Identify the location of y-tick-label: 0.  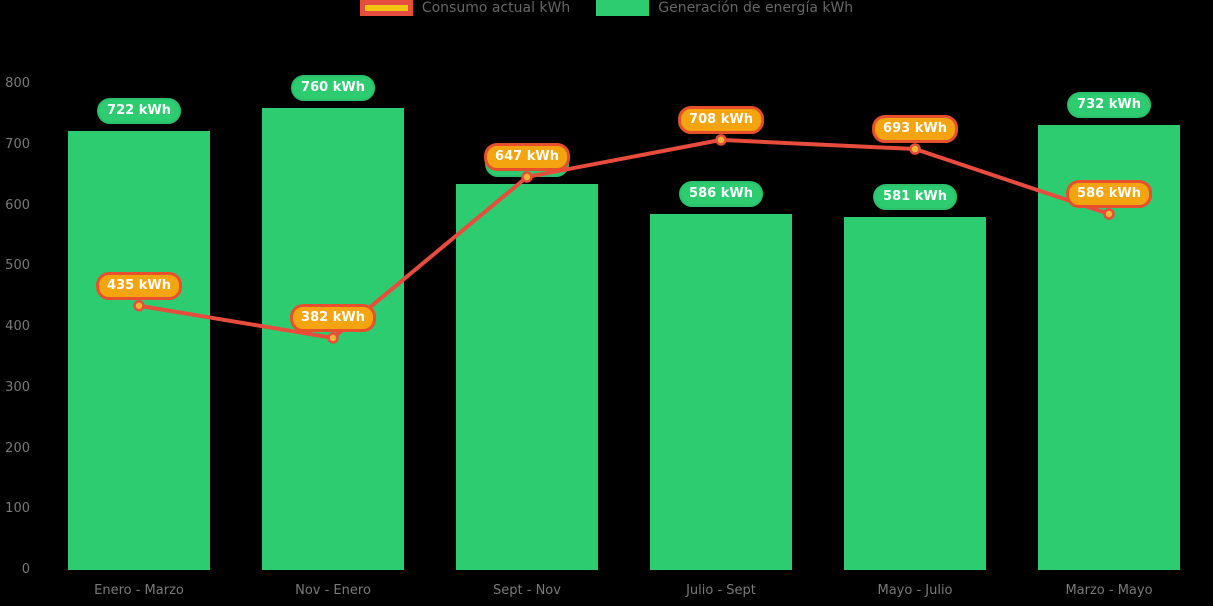
(25, 569).